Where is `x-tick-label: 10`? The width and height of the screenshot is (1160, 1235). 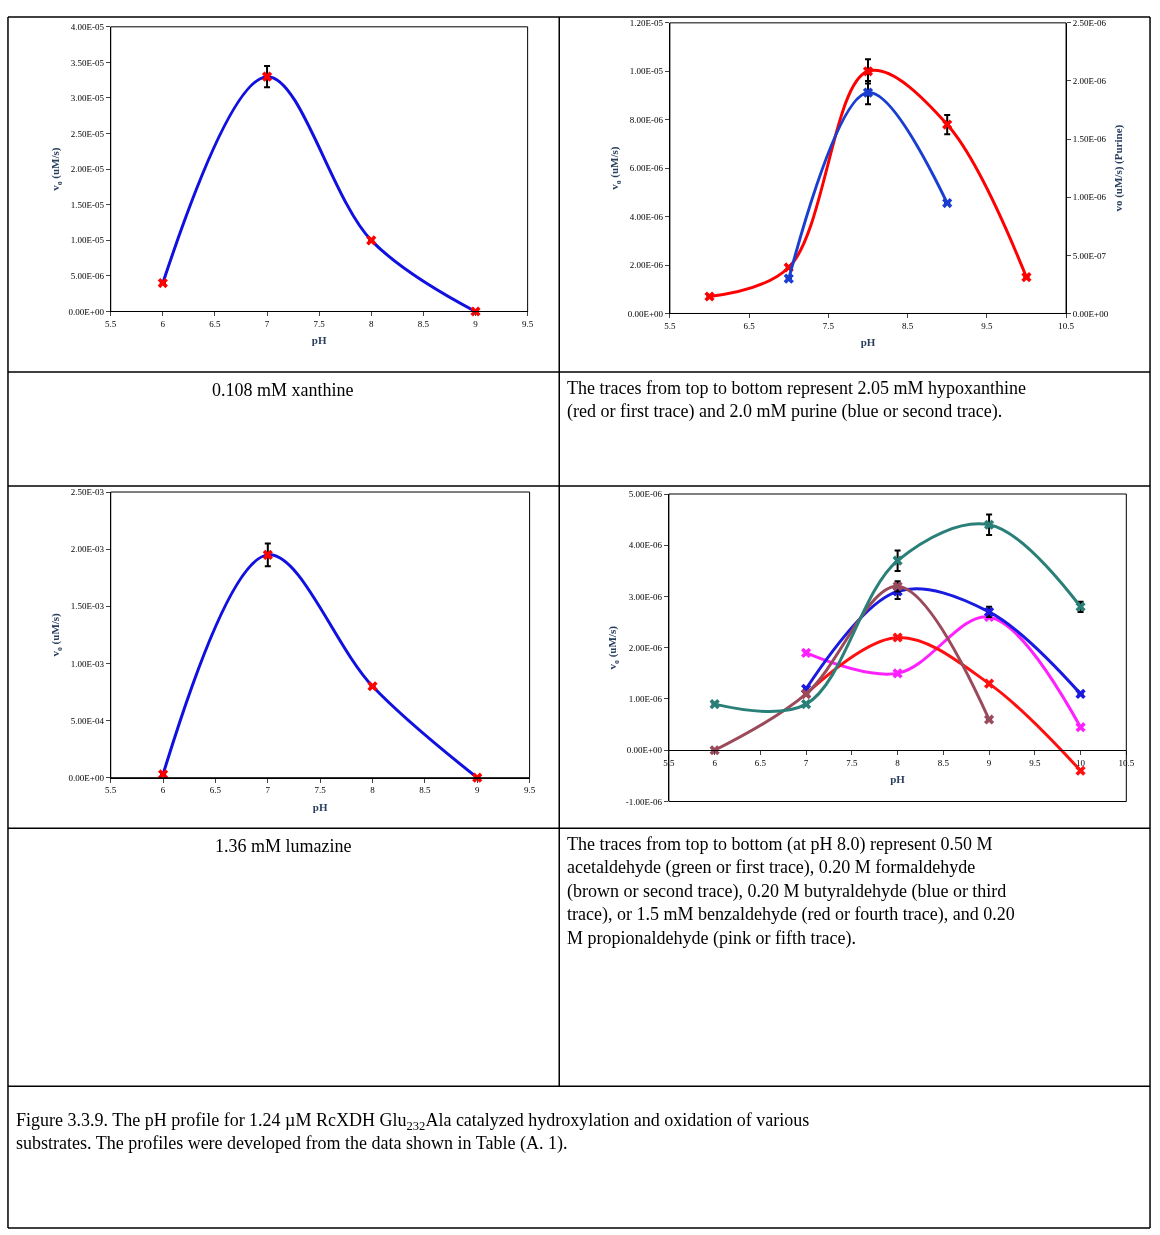
x-tick-label: 10 is located at coordinates (1081, 763).